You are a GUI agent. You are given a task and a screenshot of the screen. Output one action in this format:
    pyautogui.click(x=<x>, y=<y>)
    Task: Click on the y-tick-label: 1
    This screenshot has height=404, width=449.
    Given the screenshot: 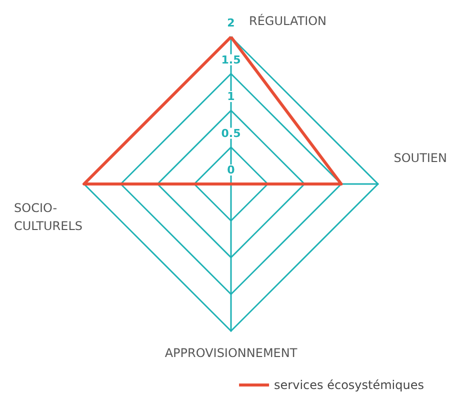 What is the action you would take?
    pyautogui.click(x=231, y=96)
    